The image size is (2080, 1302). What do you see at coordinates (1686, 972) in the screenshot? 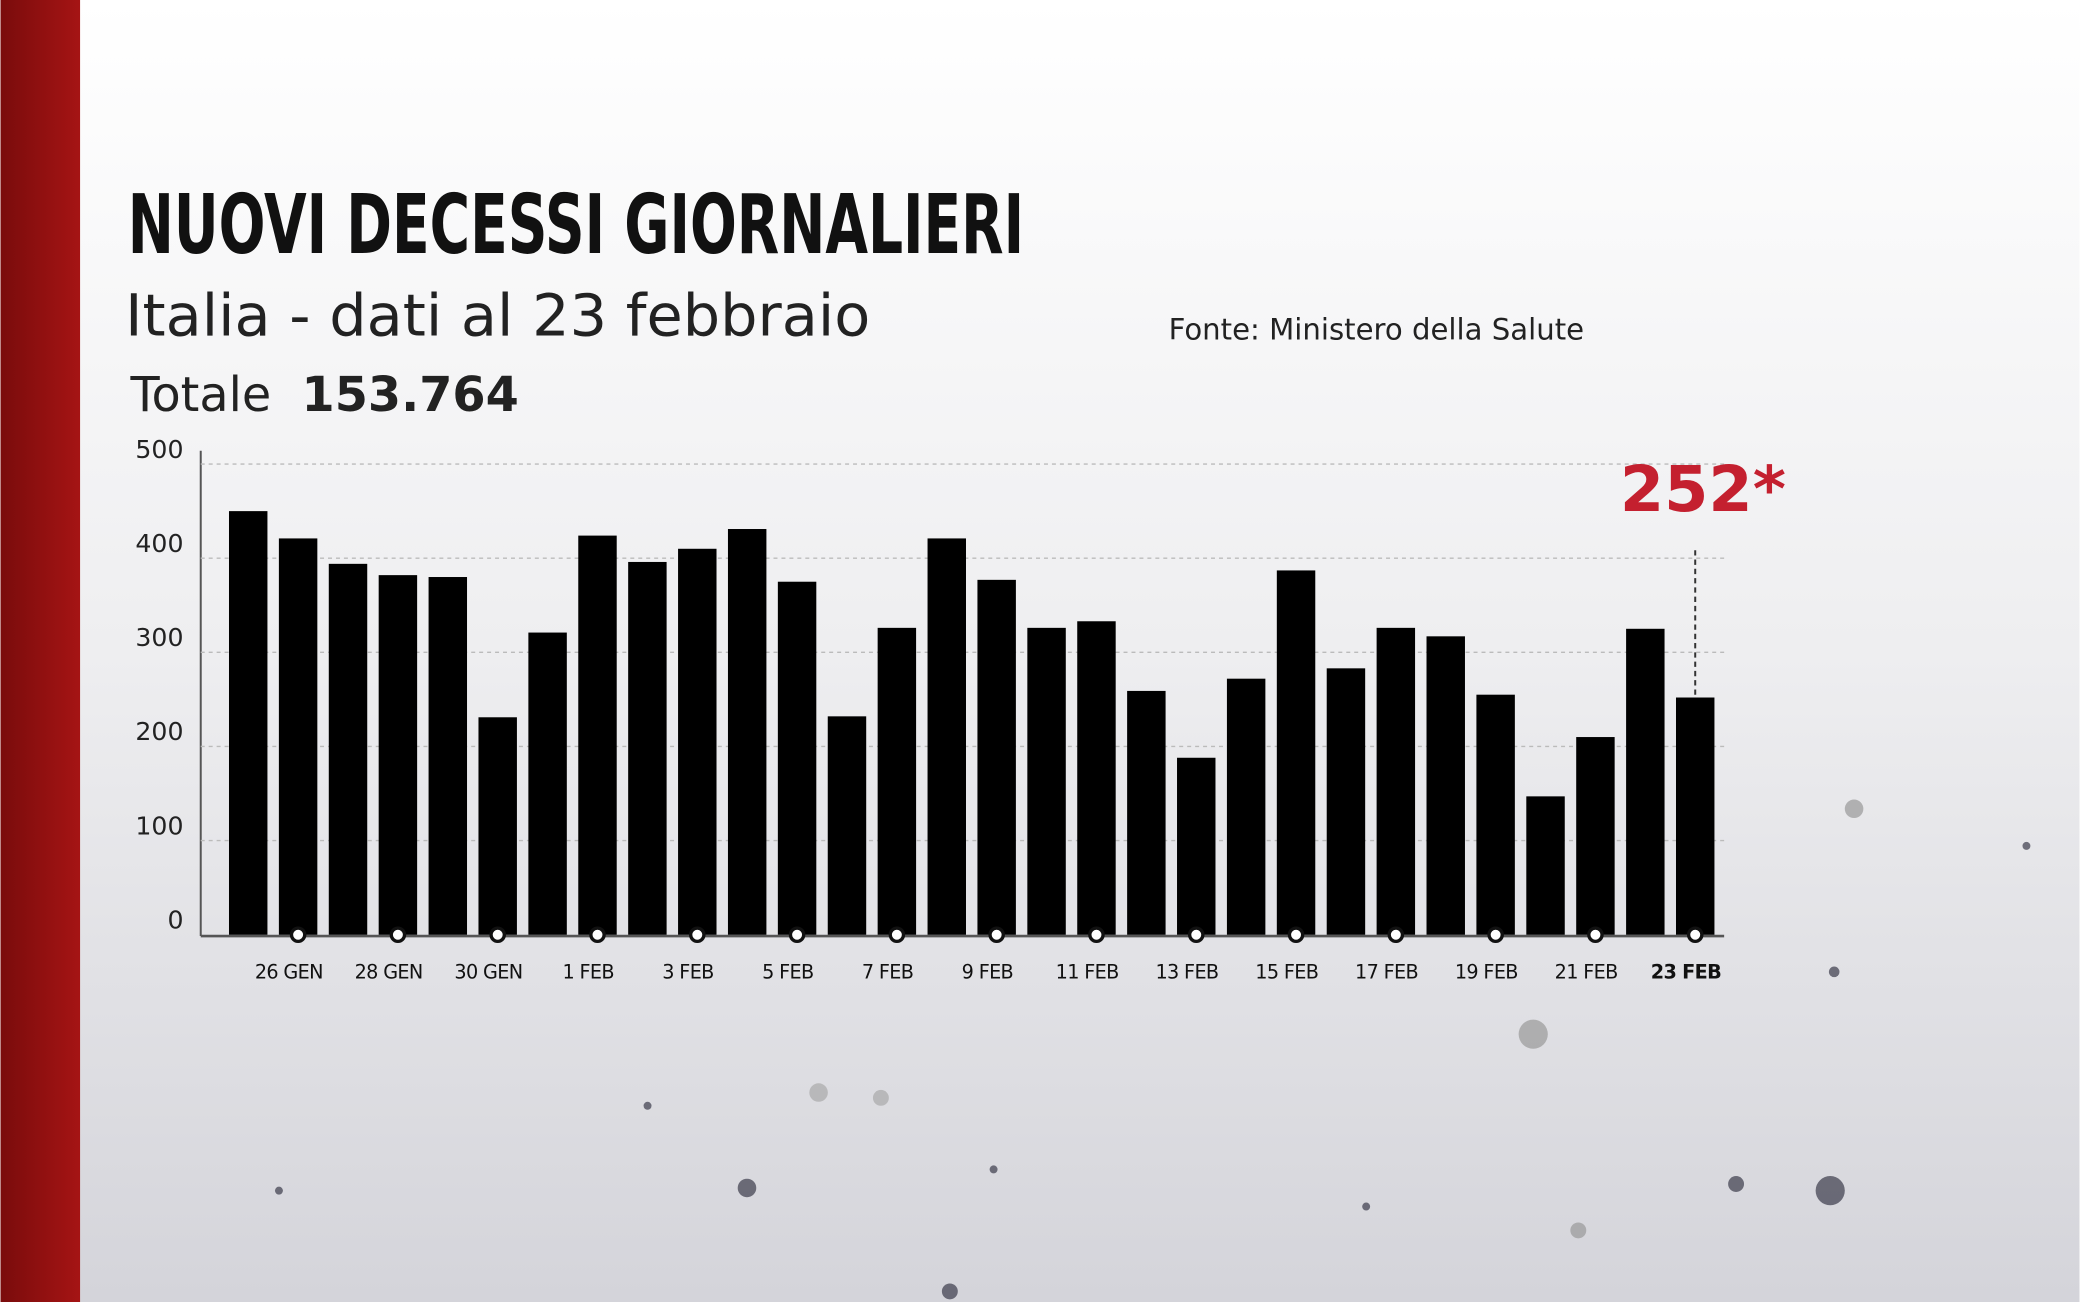
I see `x-tick-label: 23 FEB` at bounding box center [1686, 972].